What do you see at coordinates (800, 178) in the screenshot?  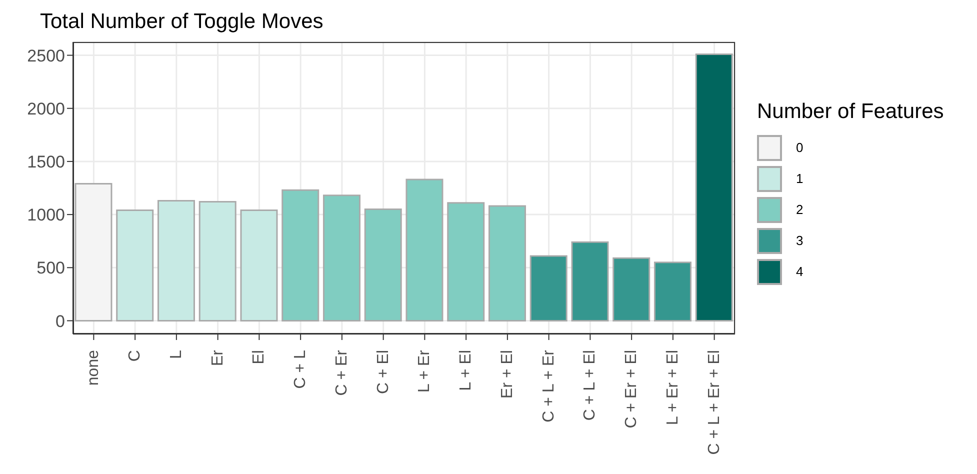 I see `legend-label: 1` at bounding box center [800, 178].